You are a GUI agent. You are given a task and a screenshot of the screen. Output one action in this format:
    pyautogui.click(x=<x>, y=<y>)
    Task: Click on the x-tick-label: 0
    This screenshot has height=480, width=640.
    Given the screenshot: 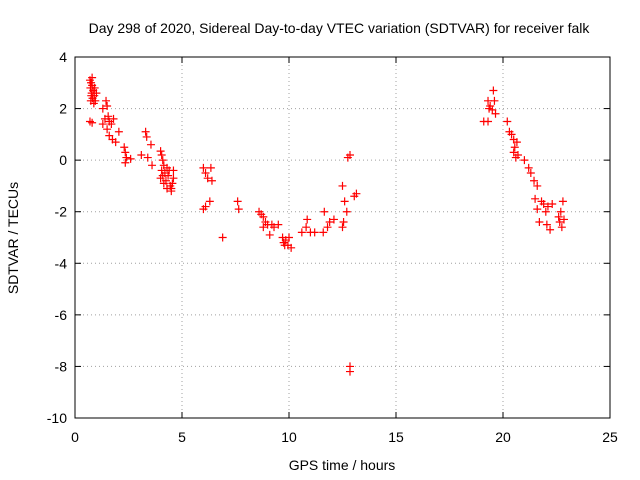 What is the action you would take?
    pyautogui.click(x=75, y=437)
    